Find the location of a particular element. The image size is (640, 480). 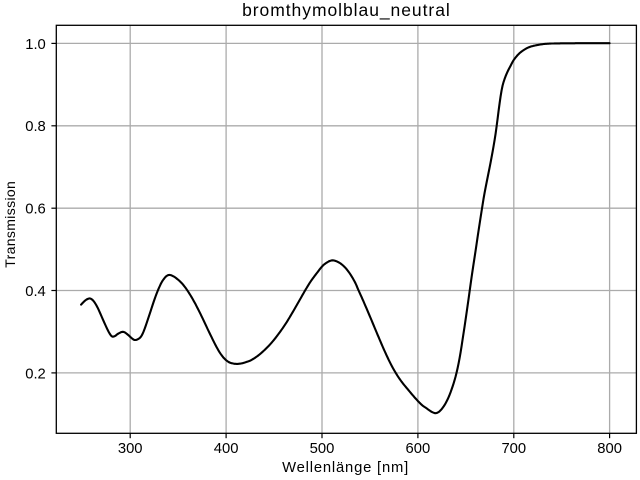

svg-text: 300 is located at coordinates (130, 449).